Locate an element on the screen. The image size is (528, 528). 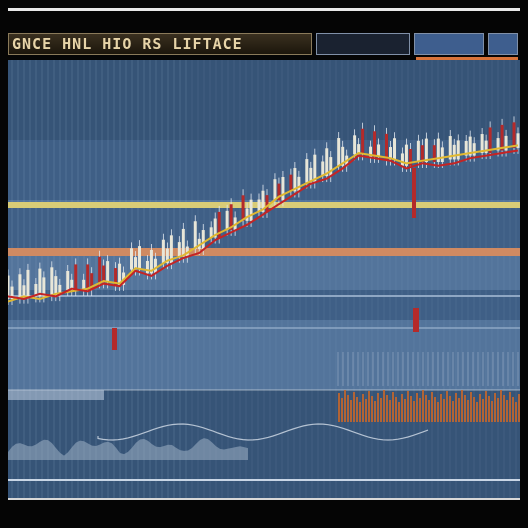
window-title: GNCE HNL HIO RS LIFTACE is located at coordinates (127, 44).